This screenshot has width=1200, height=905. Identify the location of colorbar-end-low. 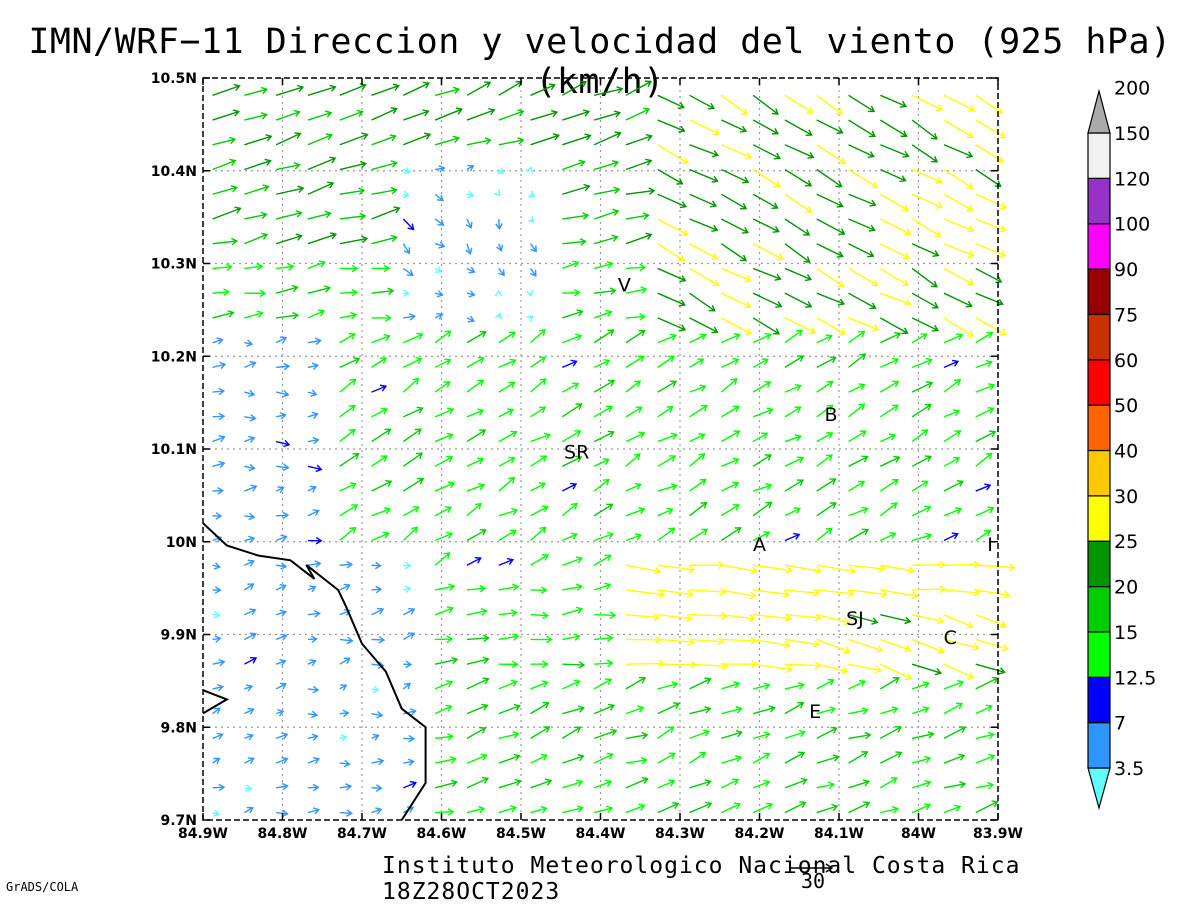
(1099, 788).